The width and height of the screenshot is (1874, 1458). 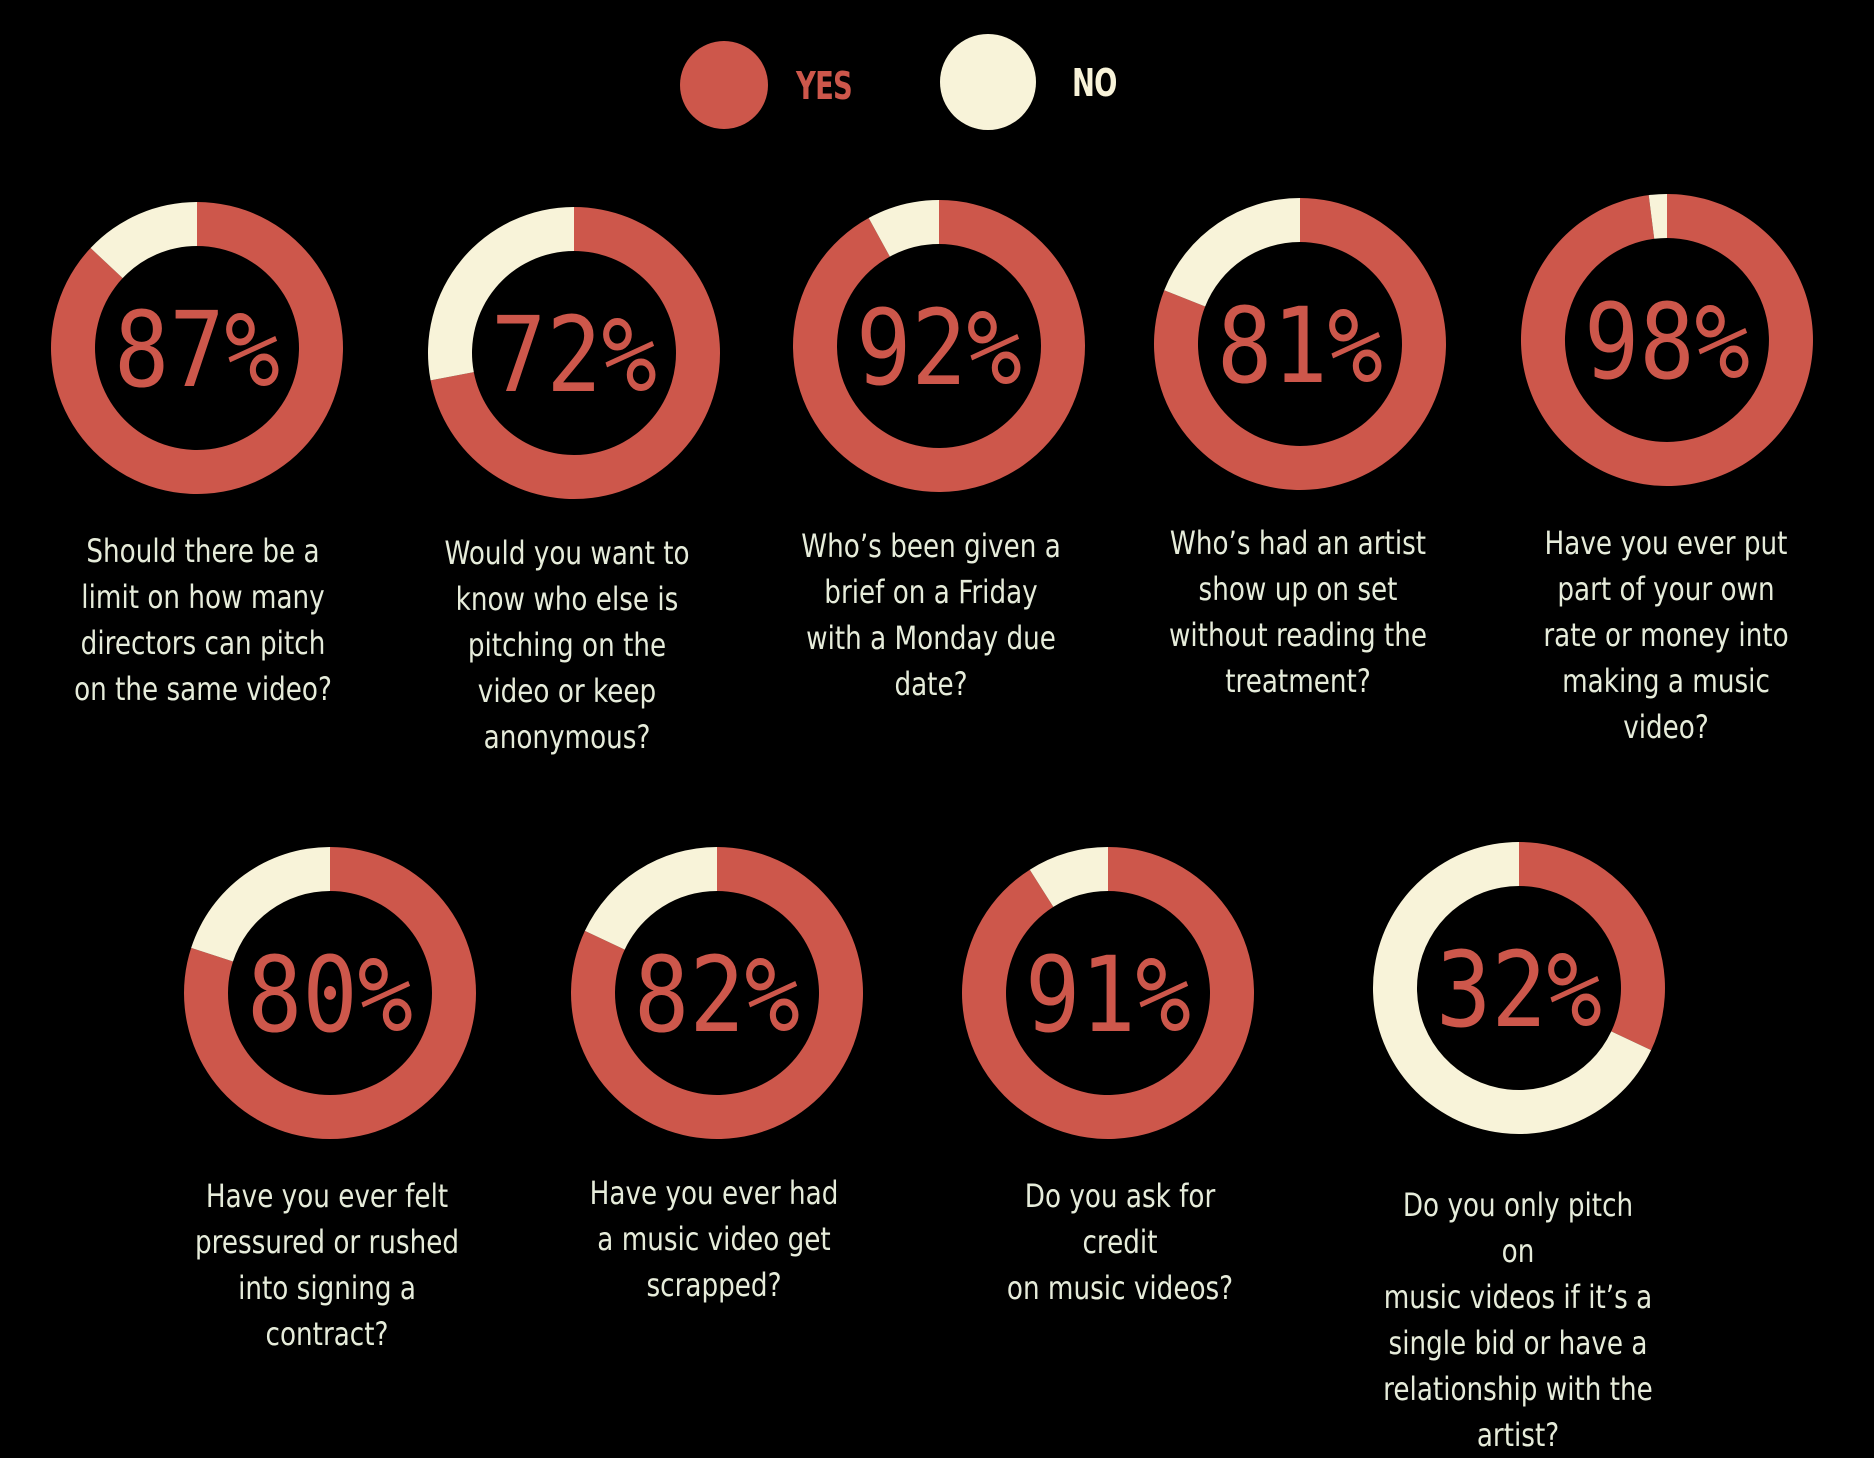 I want to click on donut-9-no-segment, so click(x=1512, y=988).